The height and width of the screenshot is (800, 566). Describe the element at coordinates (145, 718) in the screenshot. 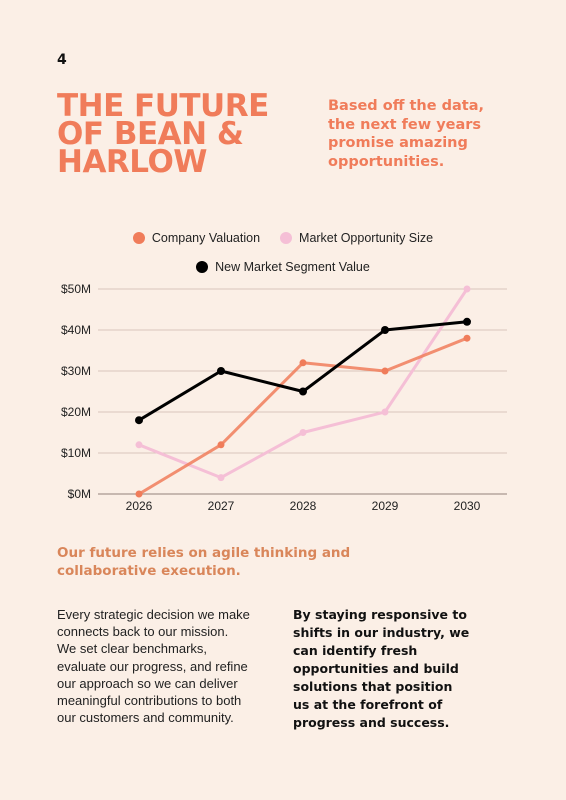

I see `body-line: our customers and community.` at that location.